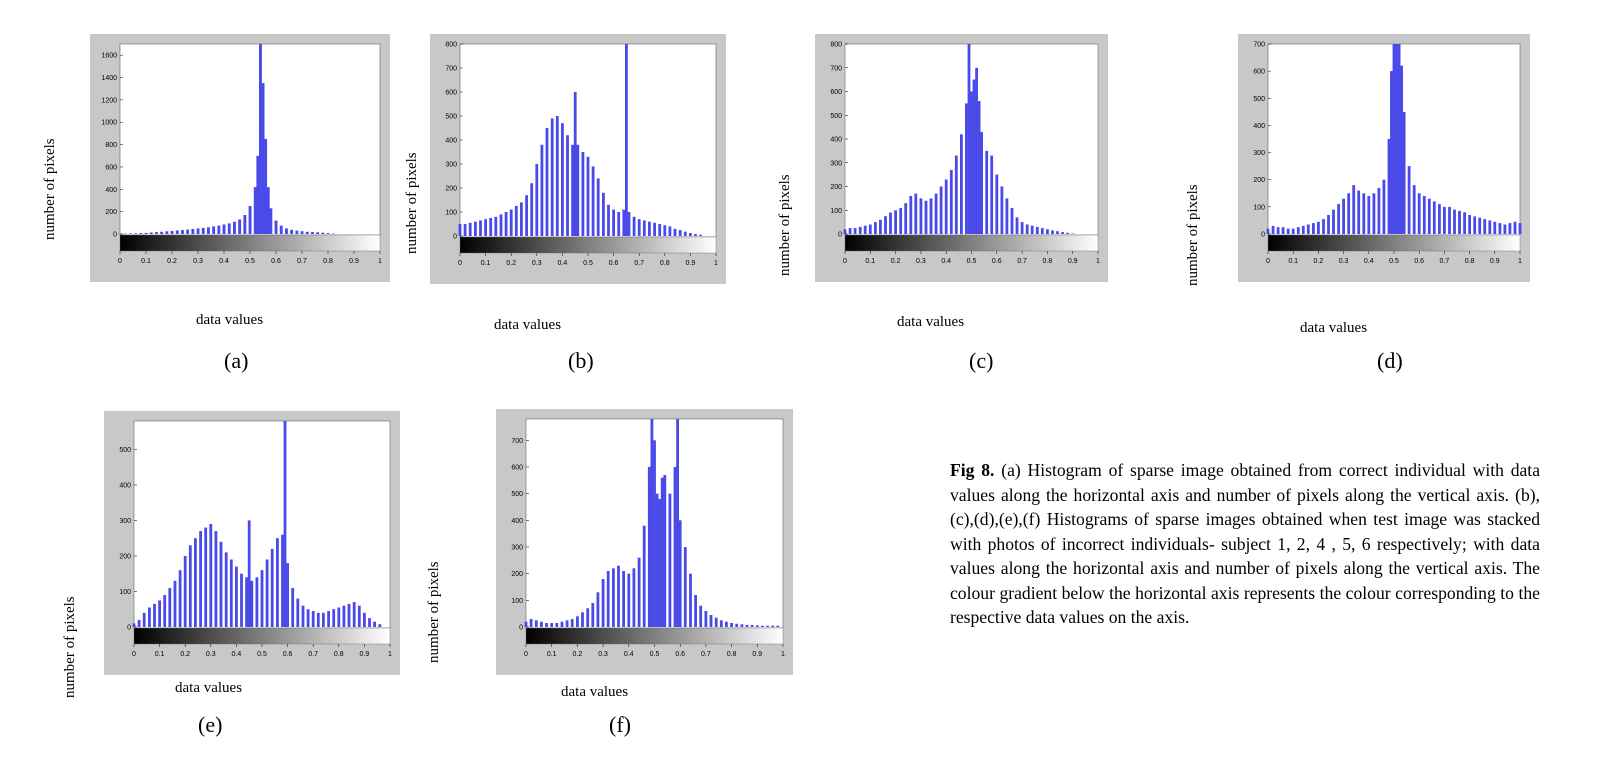  I want to click on y-tick-label: 500, so click(451, 117).